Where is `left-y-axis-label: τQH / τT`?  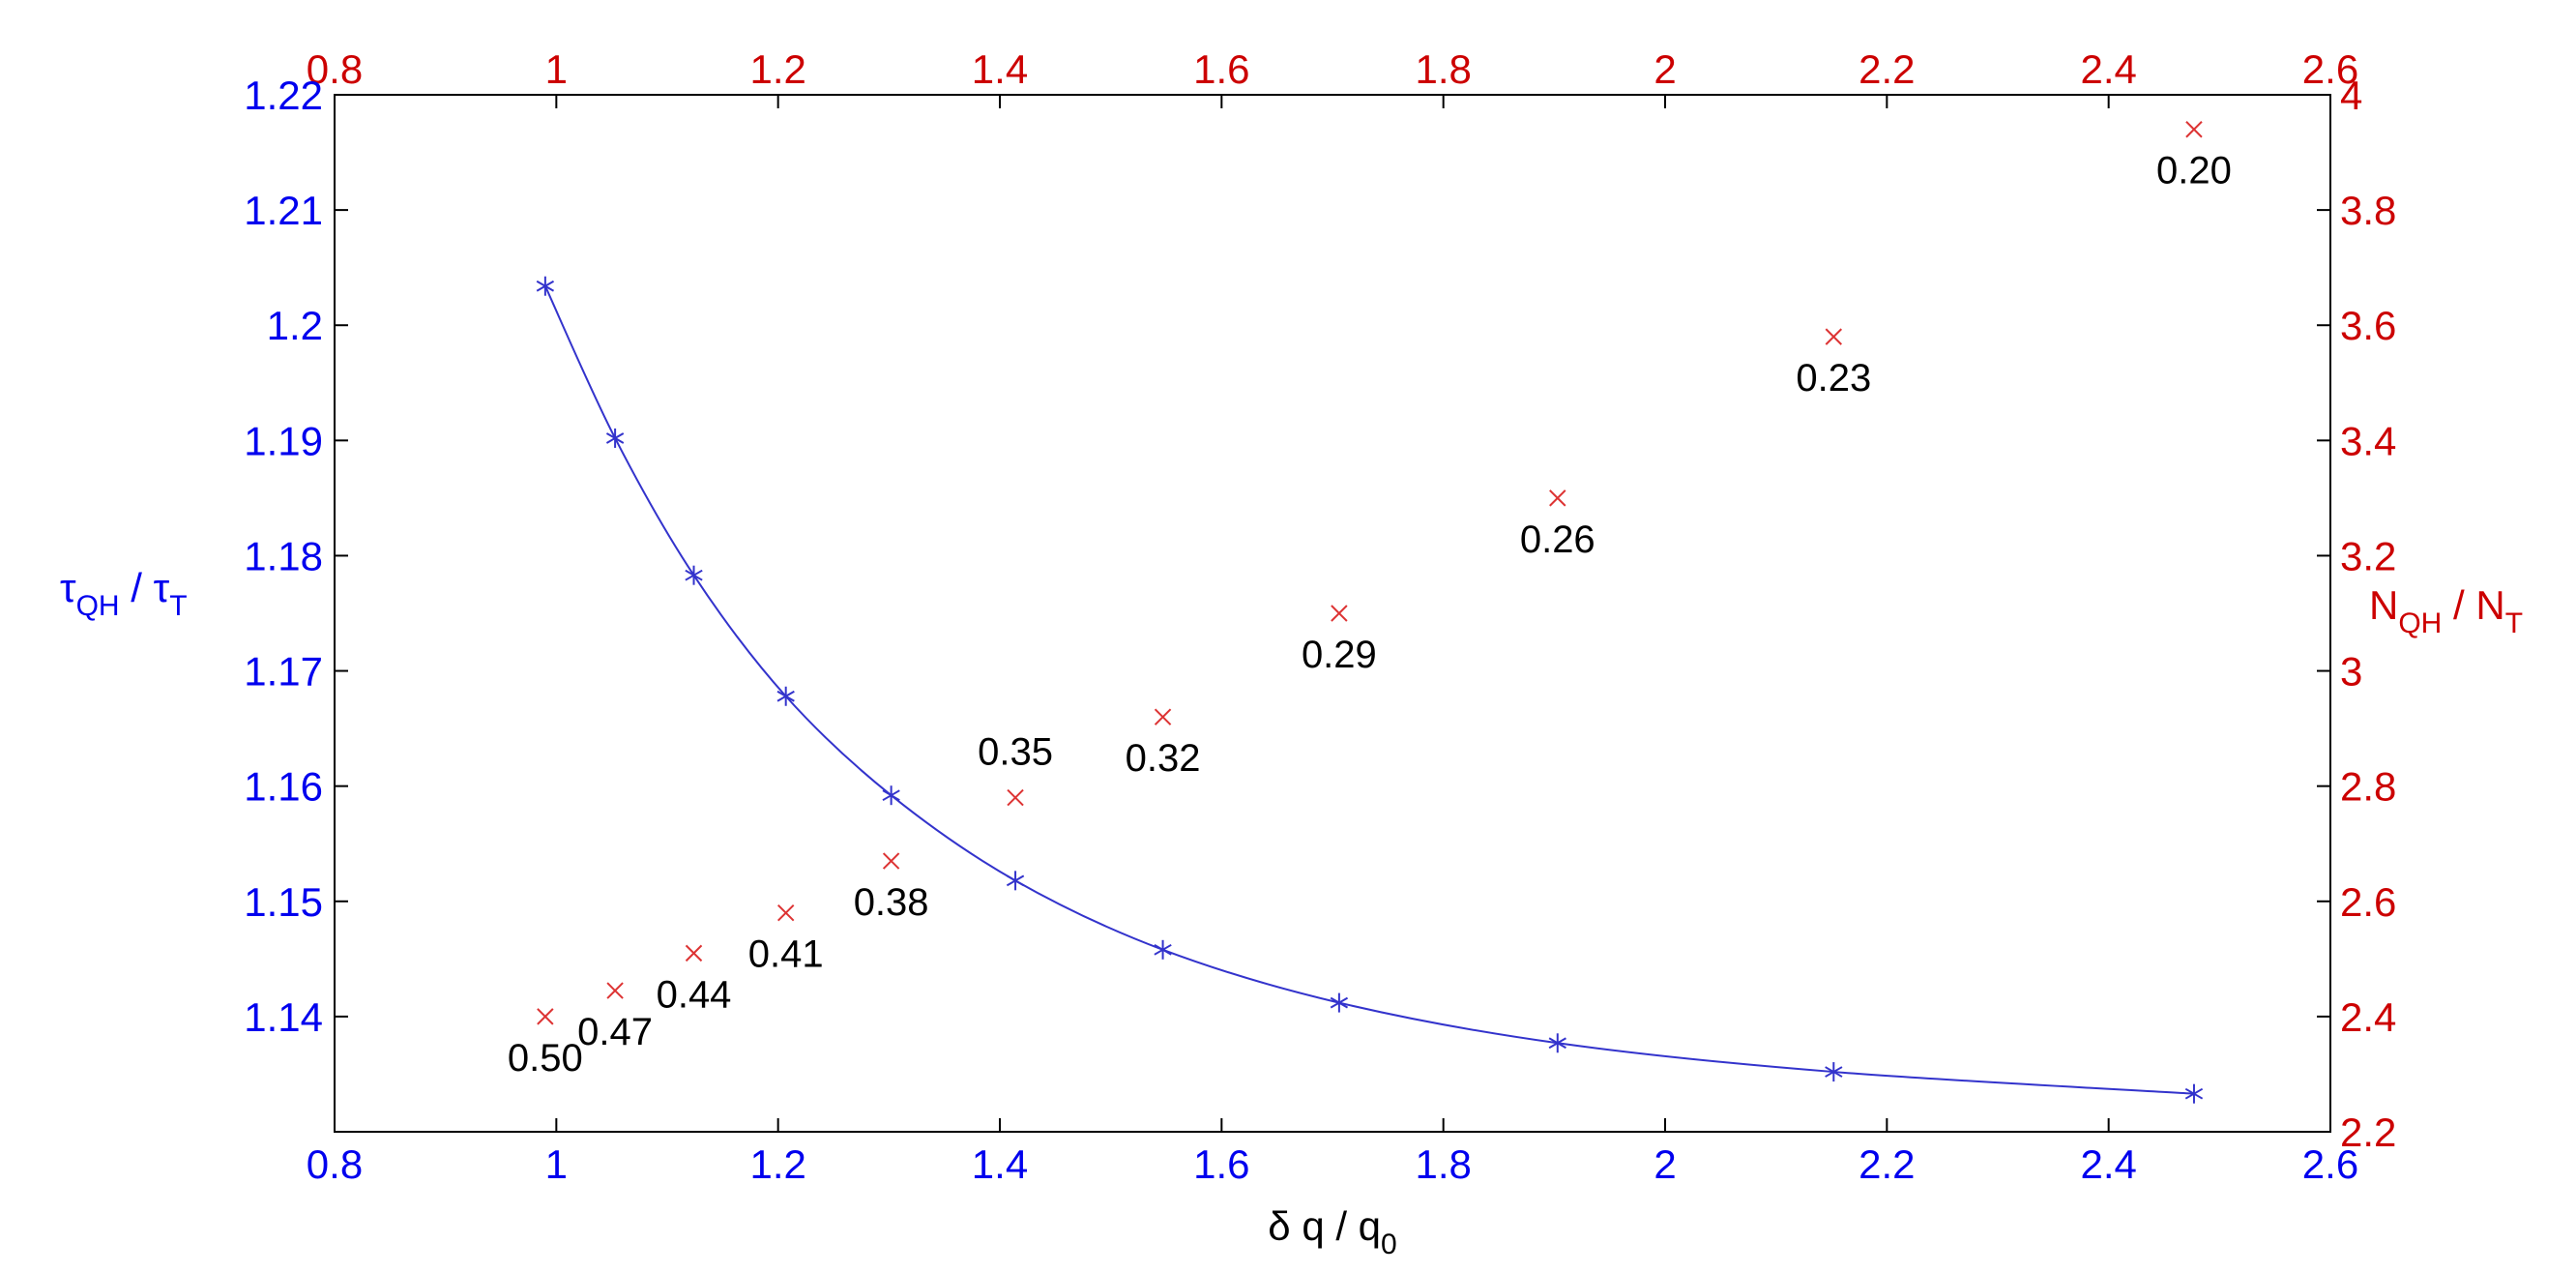 left-y-axis-label: τQH / τT is located at coordinates (124, 593).